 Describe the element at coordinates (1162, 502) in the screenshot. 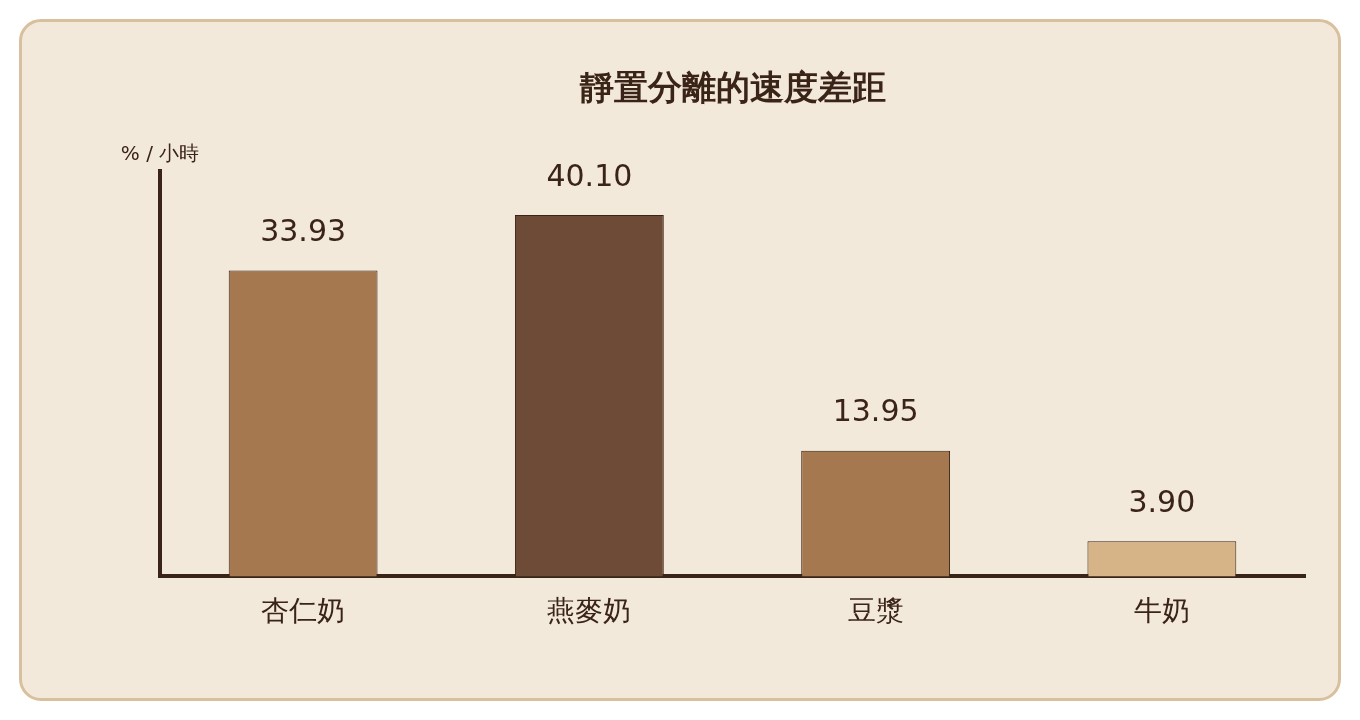

I see `data-label: 3.90` at that location.